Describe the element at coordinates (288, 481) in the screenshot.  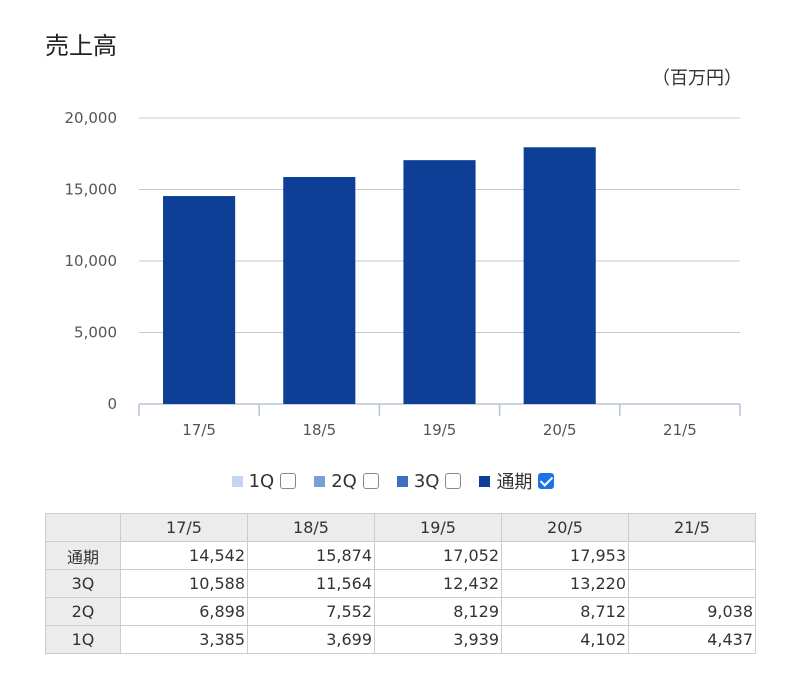
I see `legend-checkbox-1q` at that location.